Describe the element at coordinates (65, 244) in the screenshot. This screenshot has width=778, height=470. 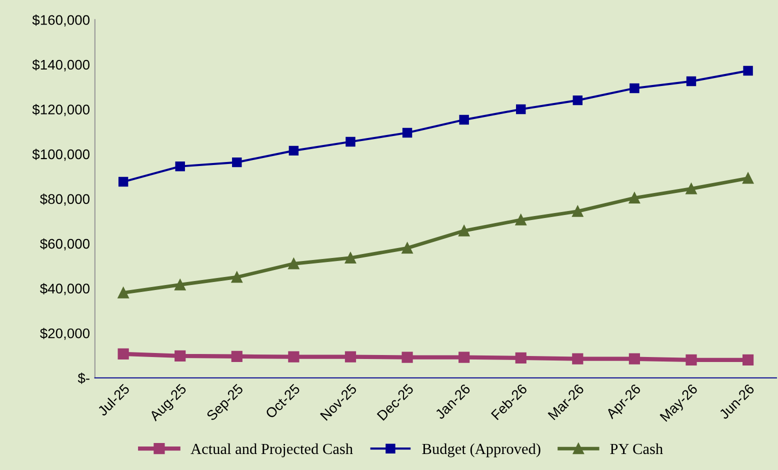
I see `y-tick-label: $60,000` at that location.